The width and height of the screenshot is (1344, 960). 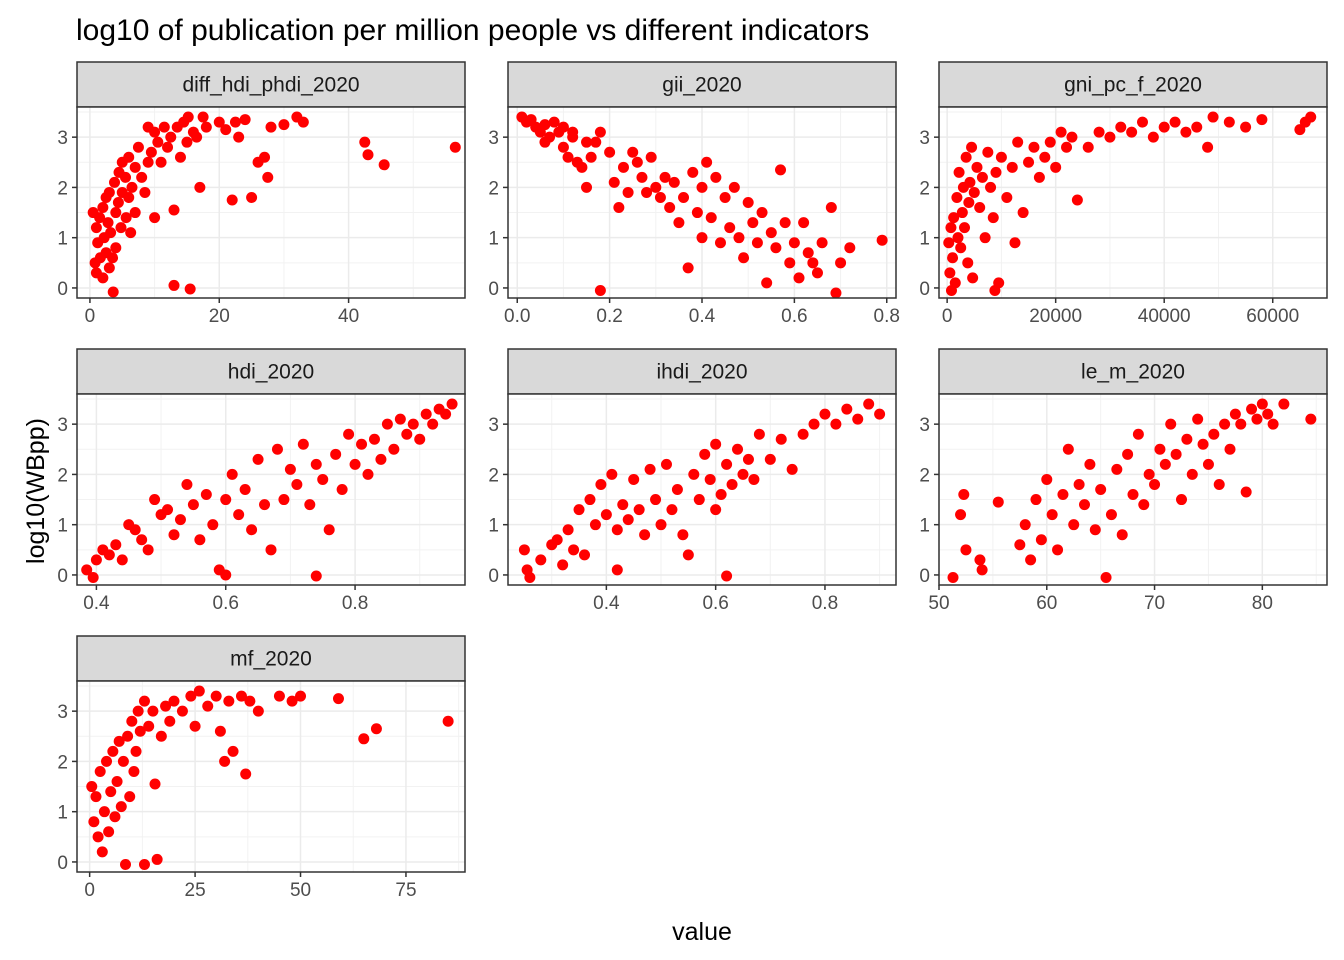 I want to click on facet-panel: le_m_2020 50 60 70 80 0 1 2 3, so click(x=1123, y=481).